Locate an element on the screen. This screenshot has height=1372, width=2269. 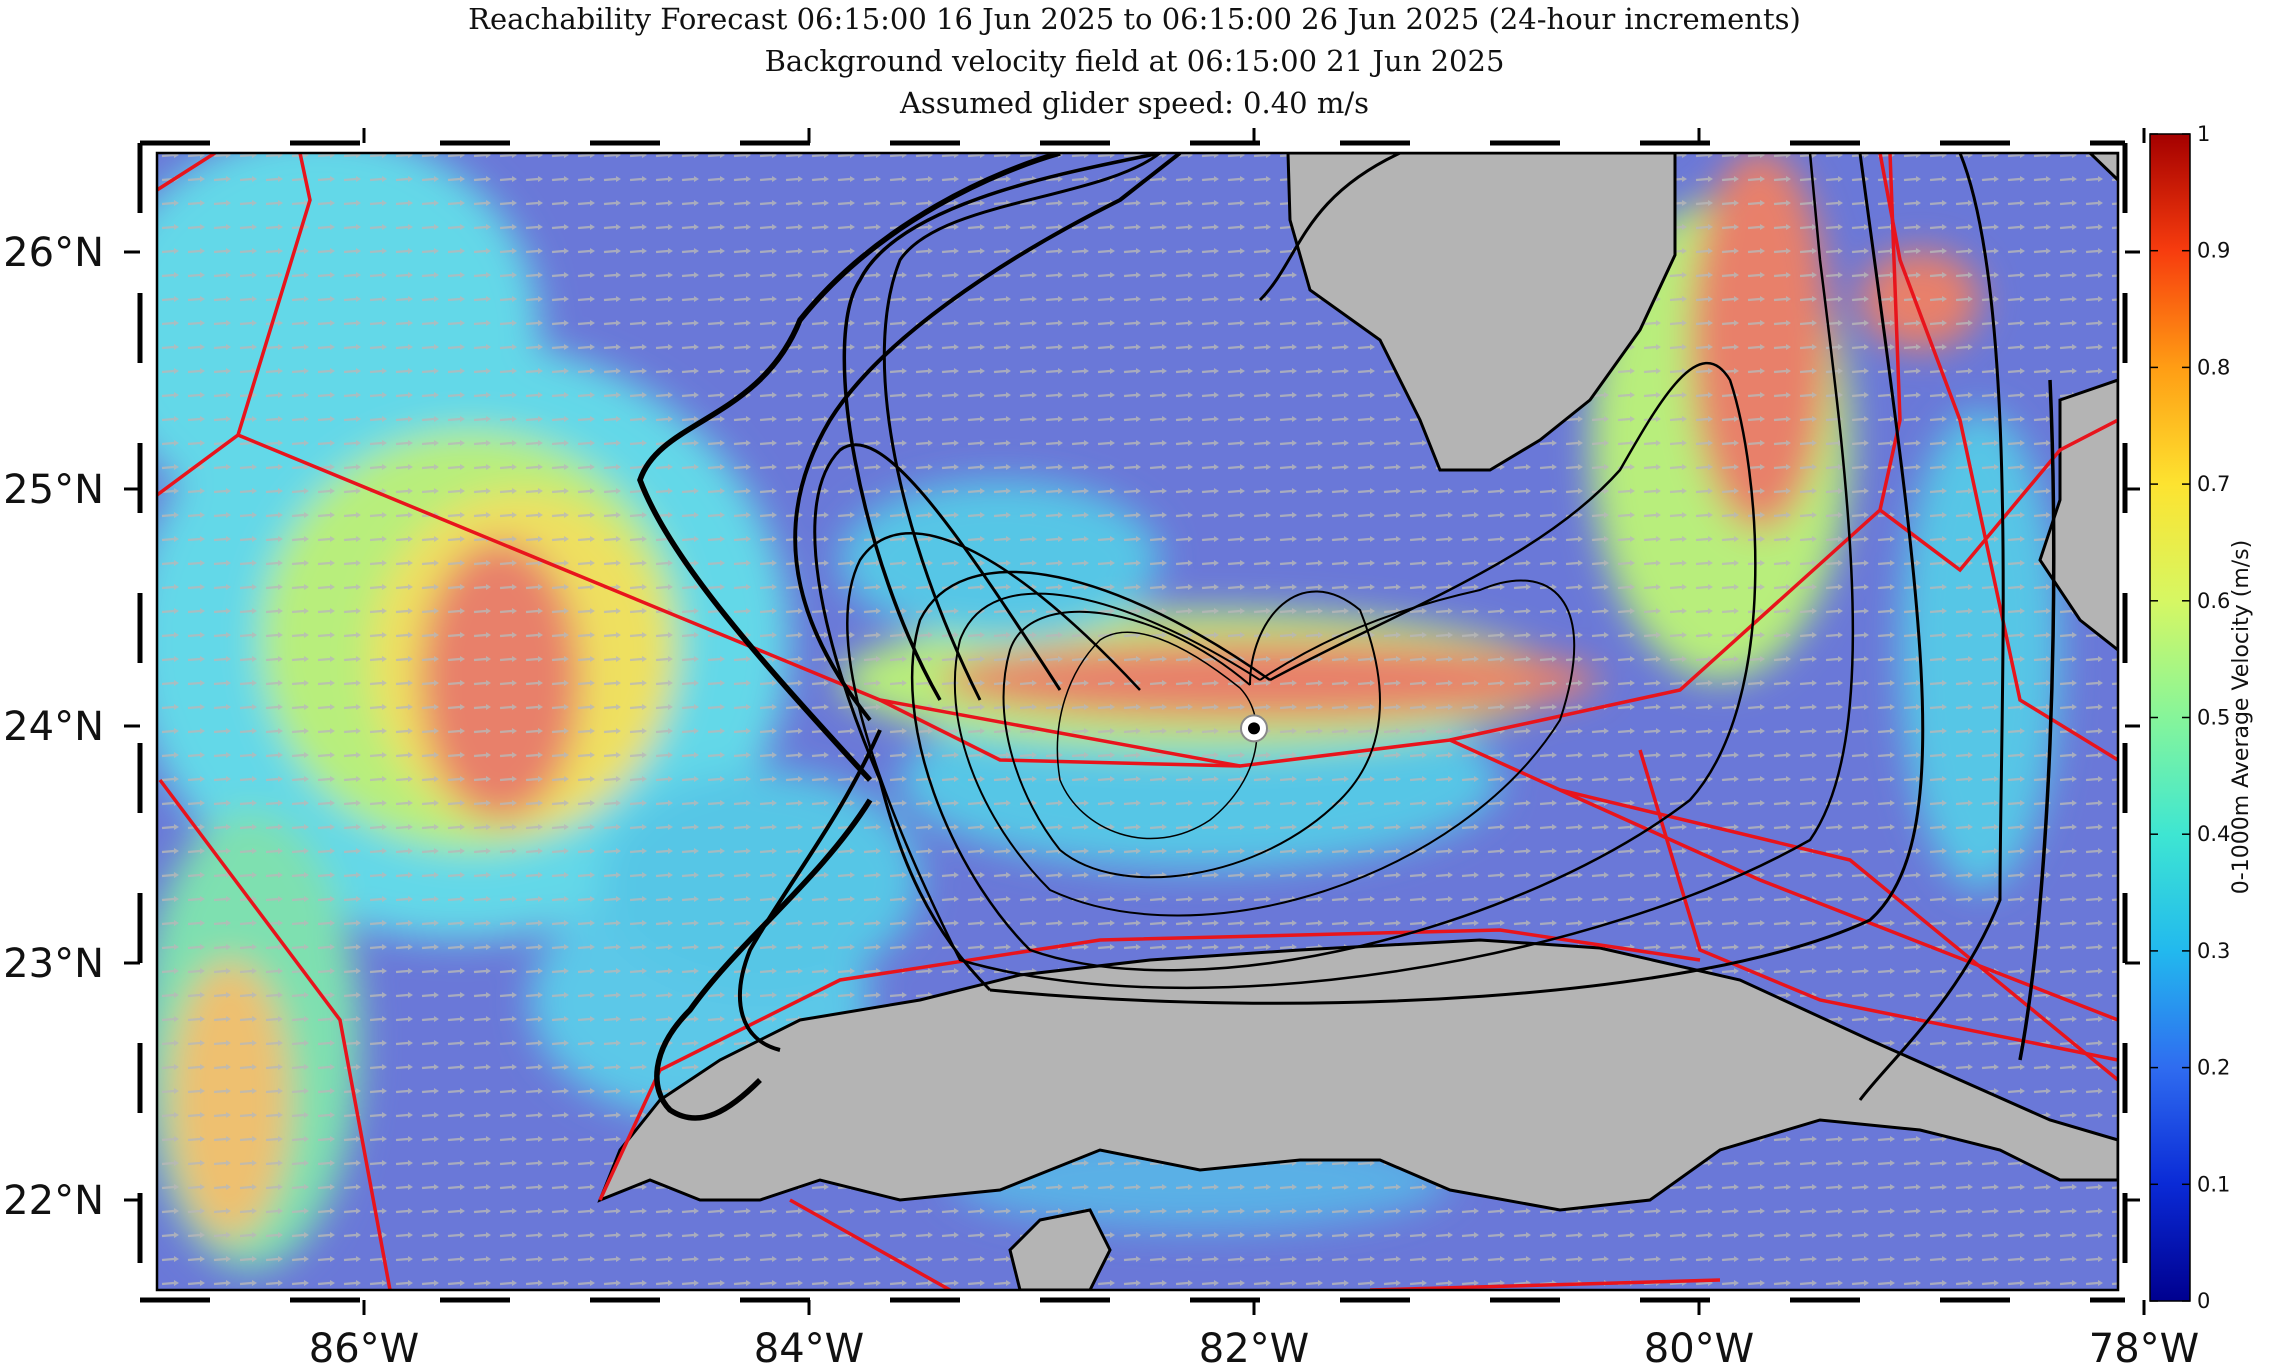
colorbar-ticks: 0 0.1 0.2 0.3 0.4 0.5 0.6 0.7 0.8 0.9 1 is located at coordinates (2190, 717).